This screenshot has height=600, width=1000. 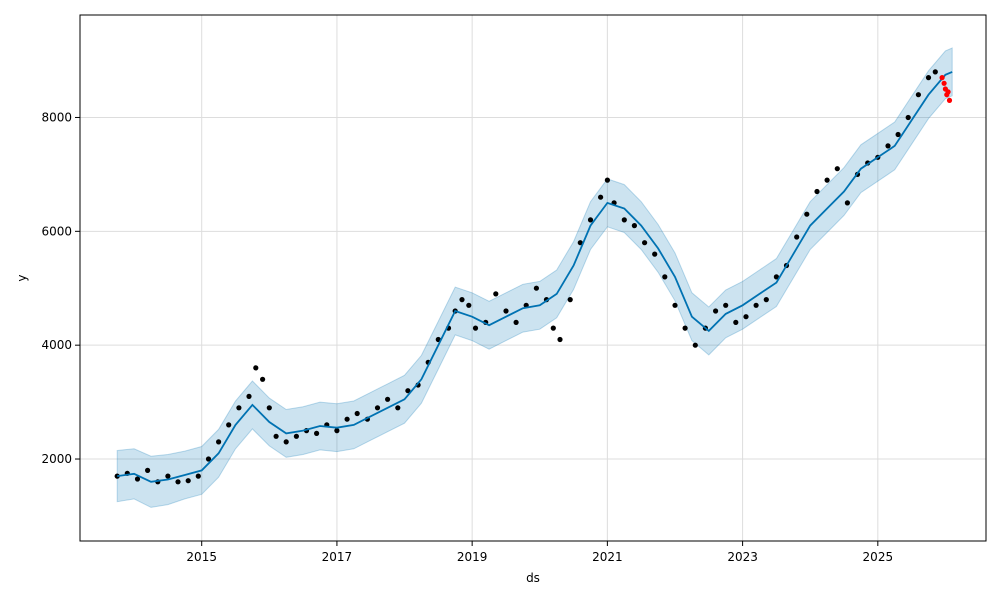 I want to click on y-tick-label: 2000, so click(x=56, y=459).